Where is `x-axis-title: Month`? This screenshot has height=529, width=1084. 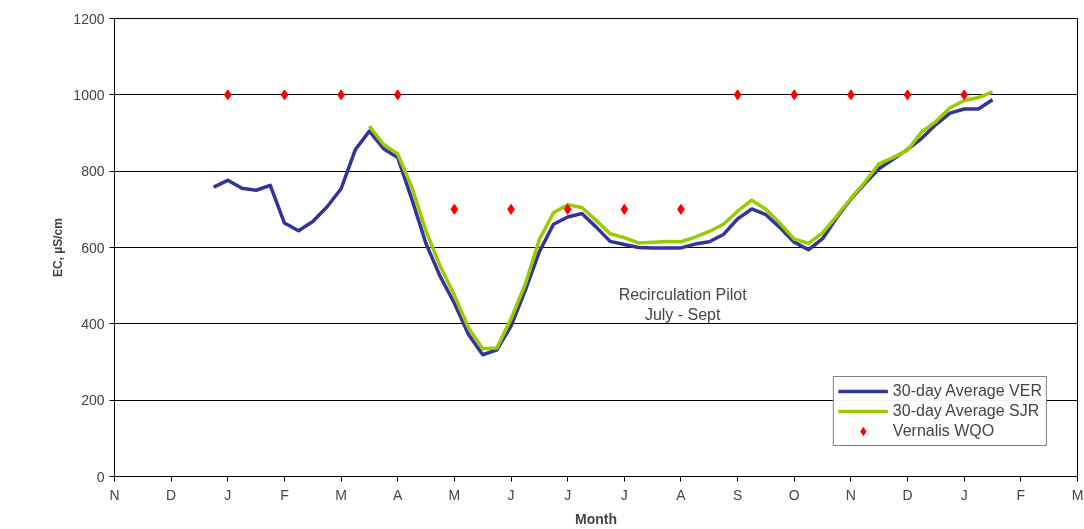
x-axis-title: Month is located at coordinates (596, 518).